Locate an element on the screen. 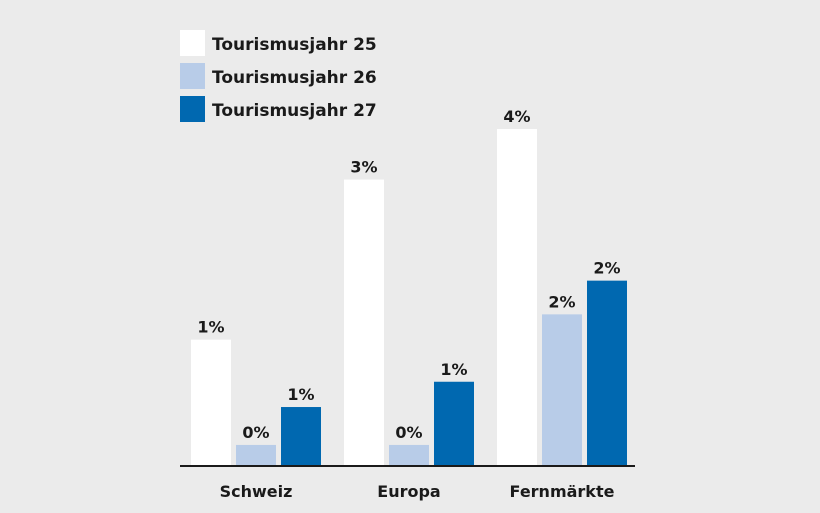  legend-label: Tourismusjahr 26 is located at coordinates (294, 78).